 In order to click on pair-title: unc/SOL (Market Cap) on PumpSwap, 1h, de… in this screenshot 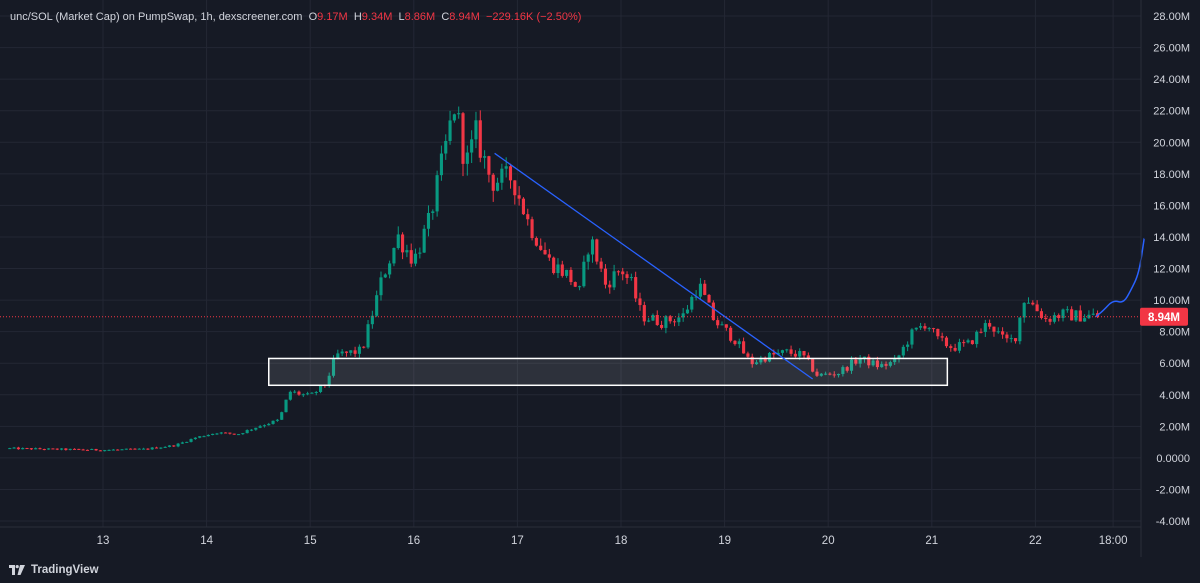, I will do `click(156, 17)`.